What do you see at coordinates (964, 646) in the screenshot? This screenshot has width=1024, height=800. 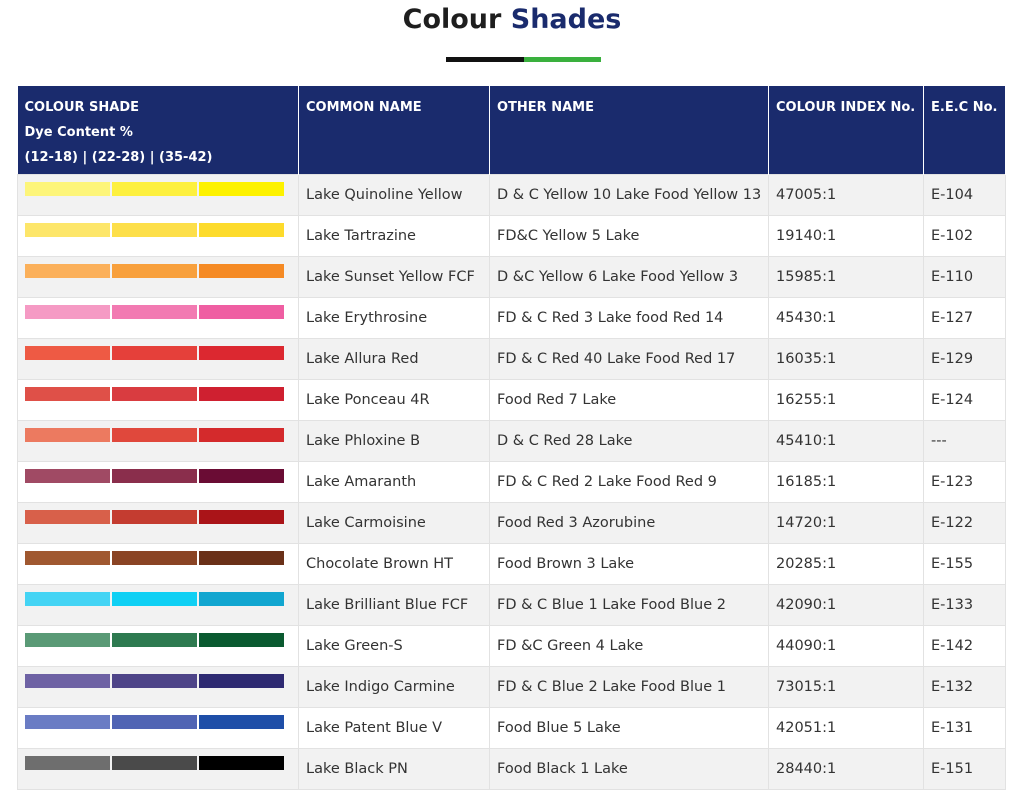 I see `eec: E-142` at bounding box center [964, 646].